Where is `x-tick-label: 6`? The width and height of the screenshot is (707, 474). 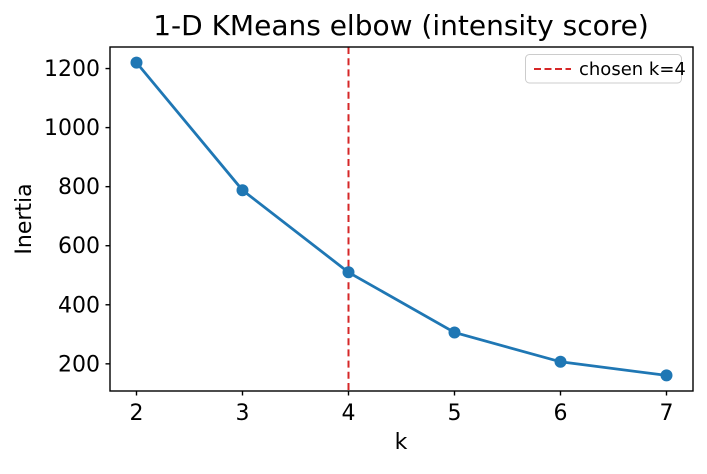
x-tick-label: 6 is located at coordinates (561, 413).